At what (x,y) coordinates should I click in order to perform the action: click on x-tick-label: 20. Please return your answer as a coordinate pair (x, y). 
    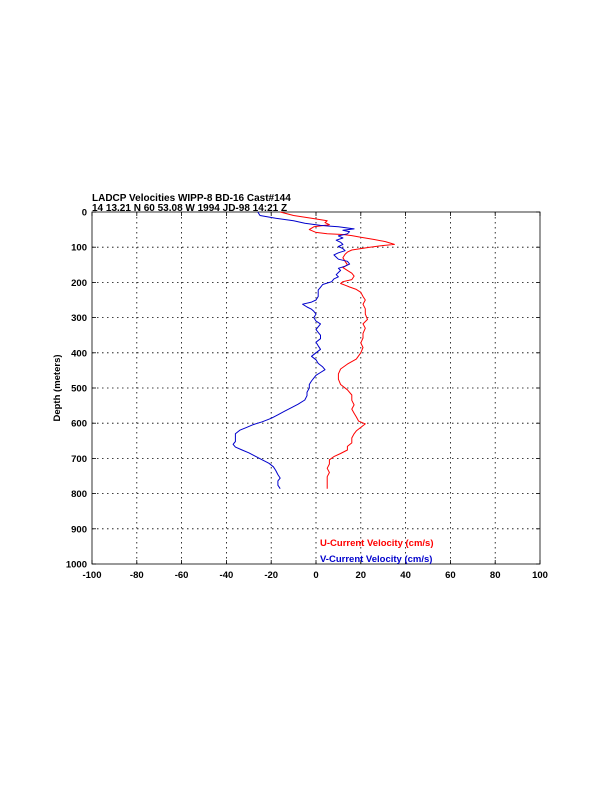
    Looking at the image, I should click on (361, 575).